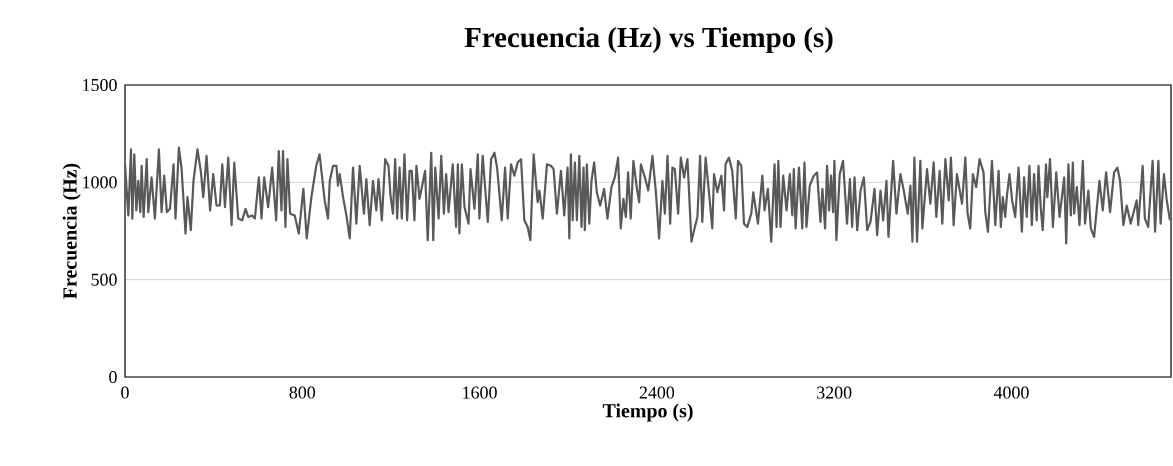 The image size is (1173, 466). What do you see at coordinates (480, 392) in the screenshot?
I see `x-tick-label: 1600` at bounding box center [480, 392].